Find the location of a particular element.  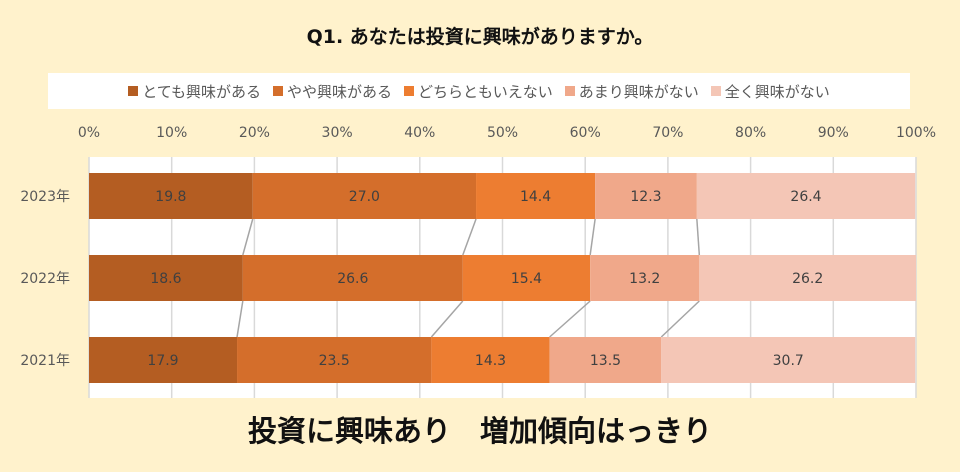

data-label: 18.6 is located at coordinates (165, 279).